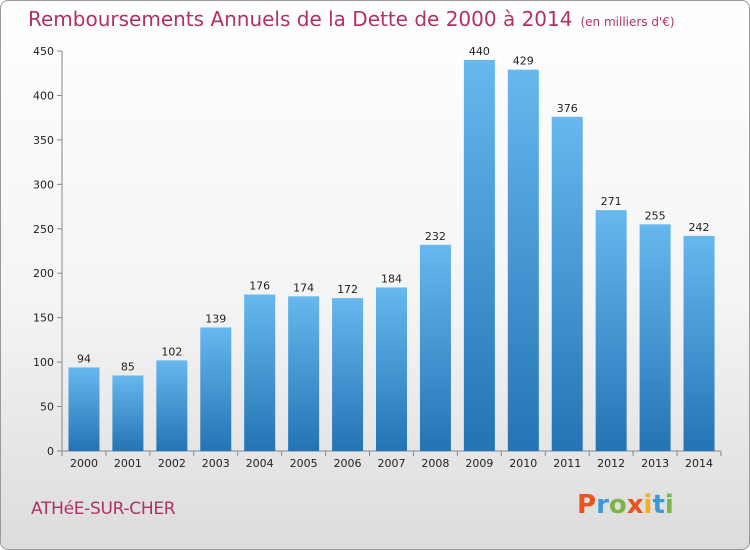 This screenshot has width=750, height=550. What do you see at coordinates (260, 372) in the screenshot?
I see `bar-2004` at bounding box center [260, 372].